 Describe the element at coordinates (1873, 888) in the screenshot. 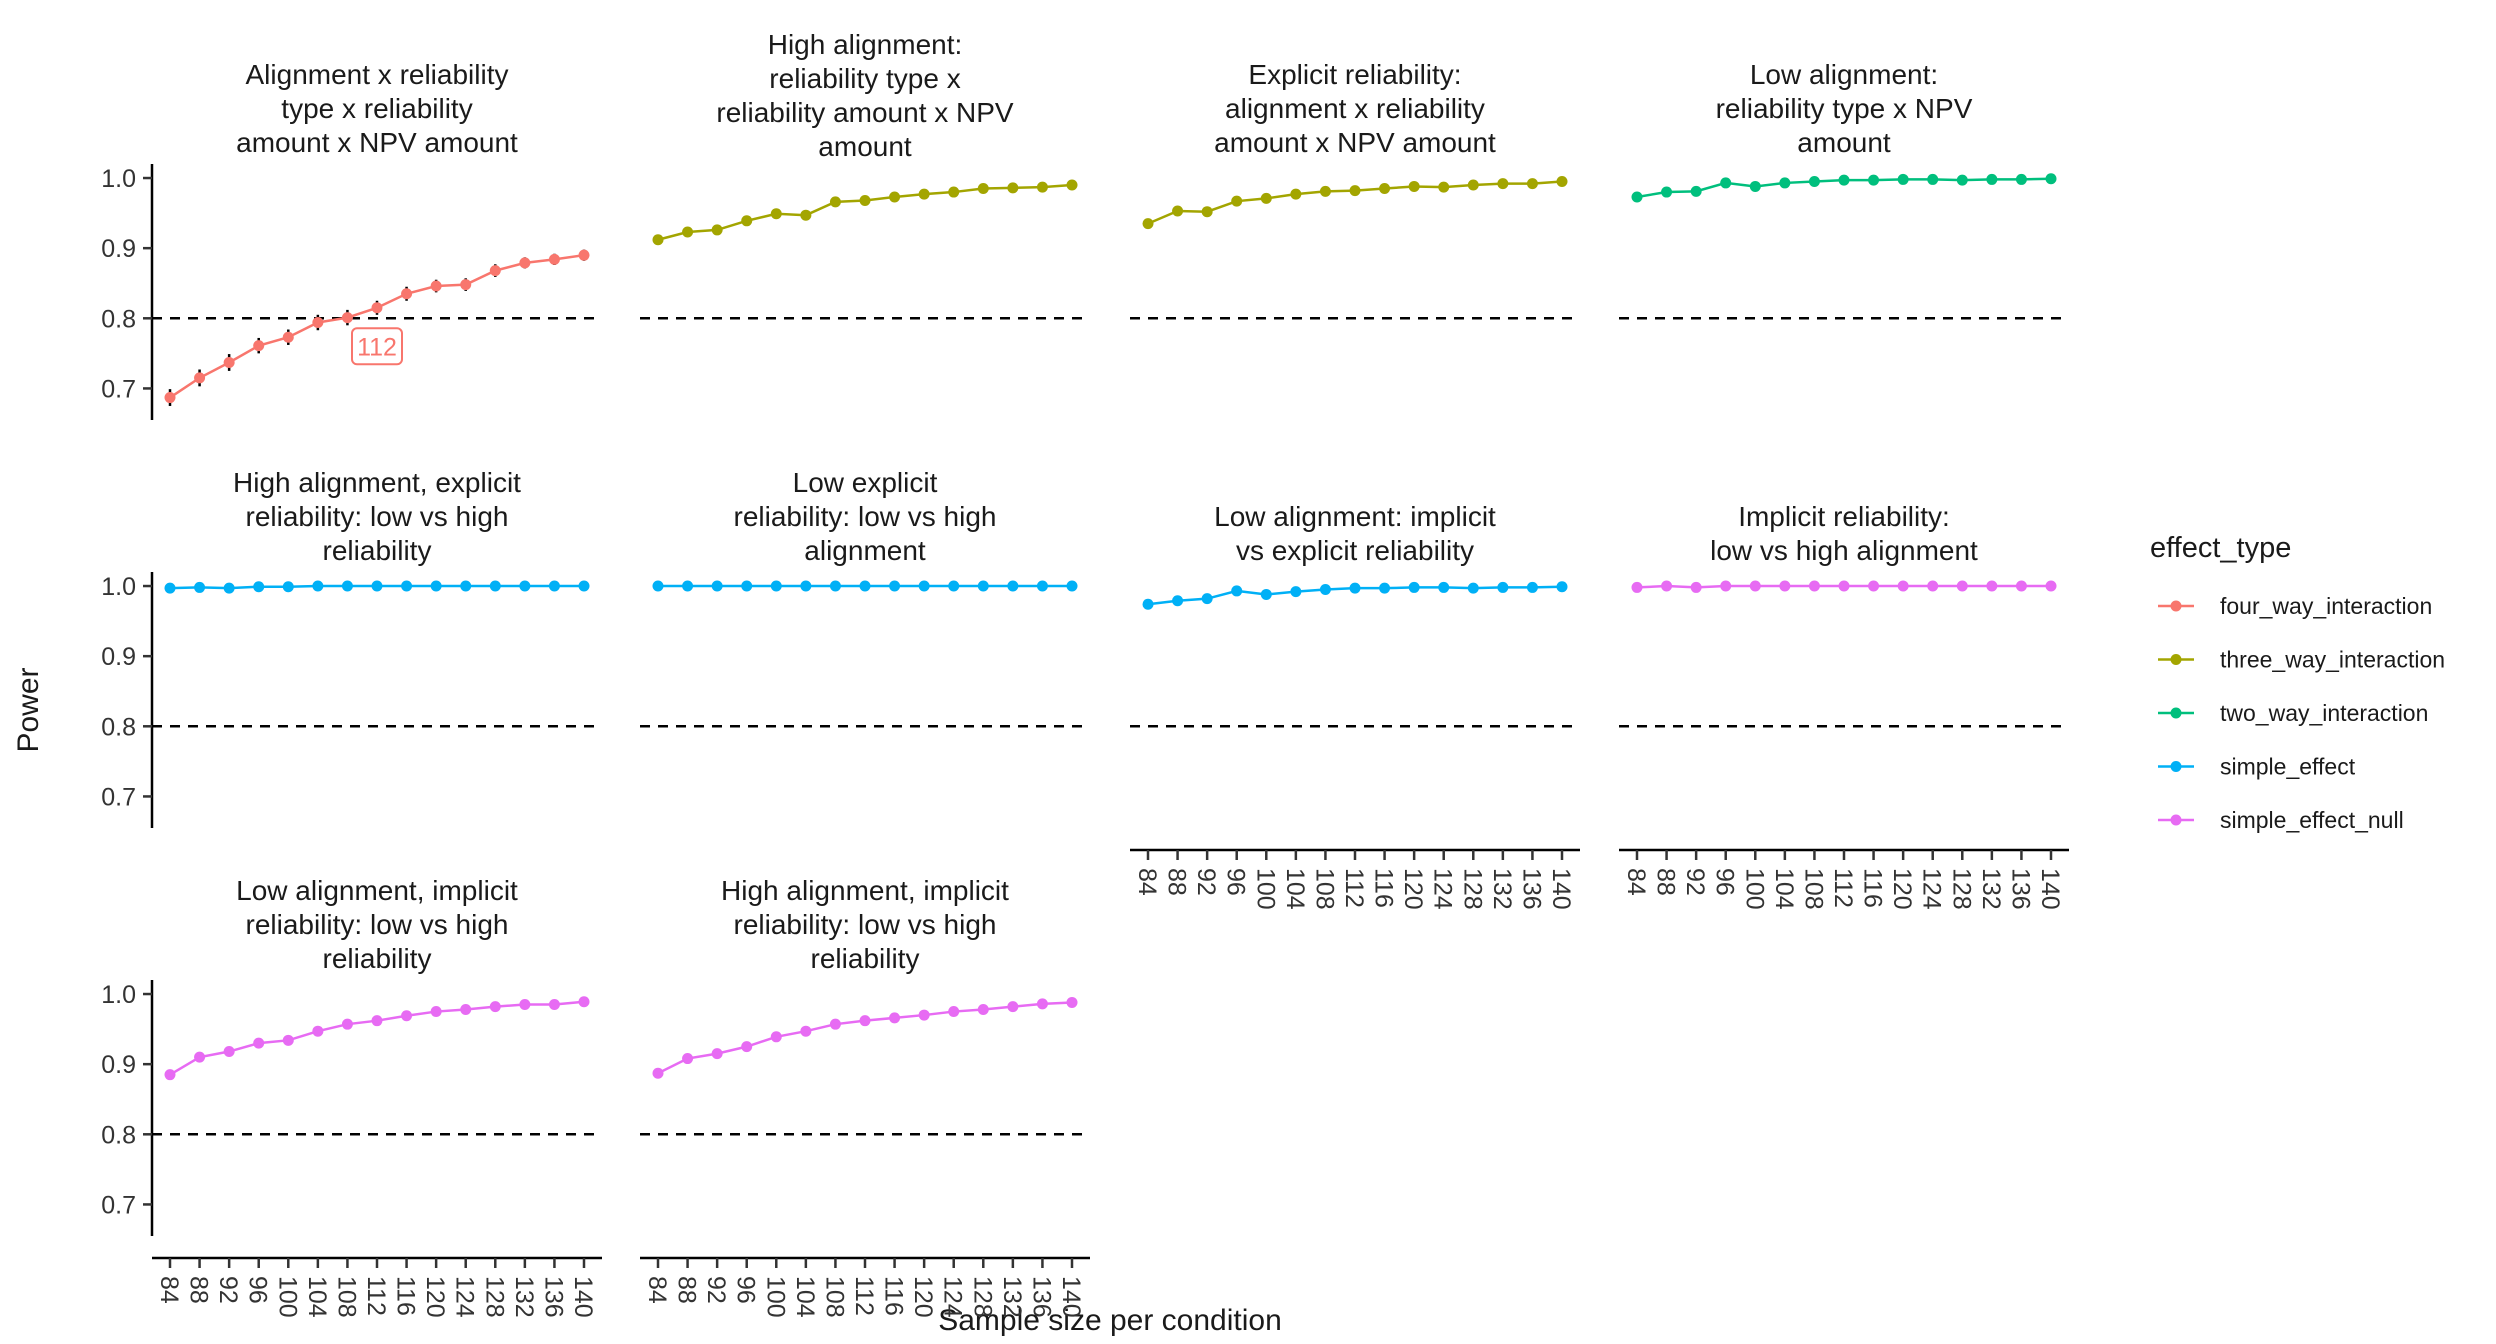

I see `x-tick-label: 116` at that location.